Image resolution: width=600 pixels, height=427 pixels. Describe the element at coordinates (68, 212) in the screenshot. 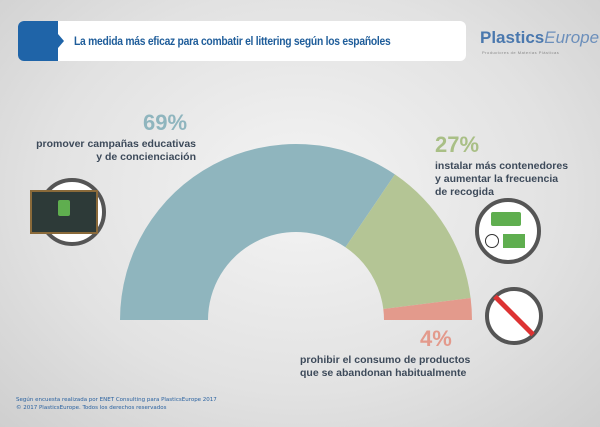

I see `education-icon` at that location.